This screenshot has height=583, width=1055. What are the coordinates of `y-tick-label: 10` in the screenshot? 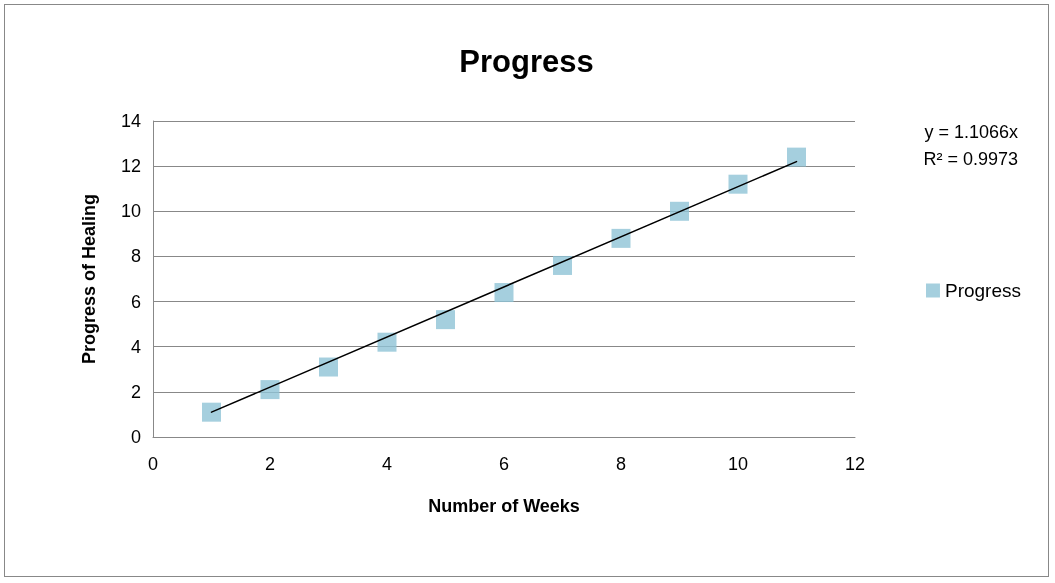 It's located at (130, 211).